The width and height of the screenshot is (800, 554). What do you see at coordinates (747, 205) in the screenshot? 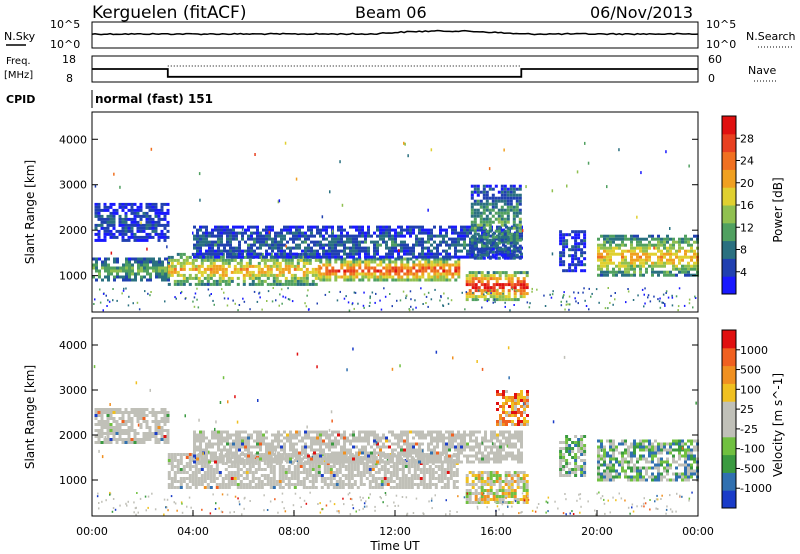
I see `colorbar-tick-label: 16` at bounding box center [747, 205].